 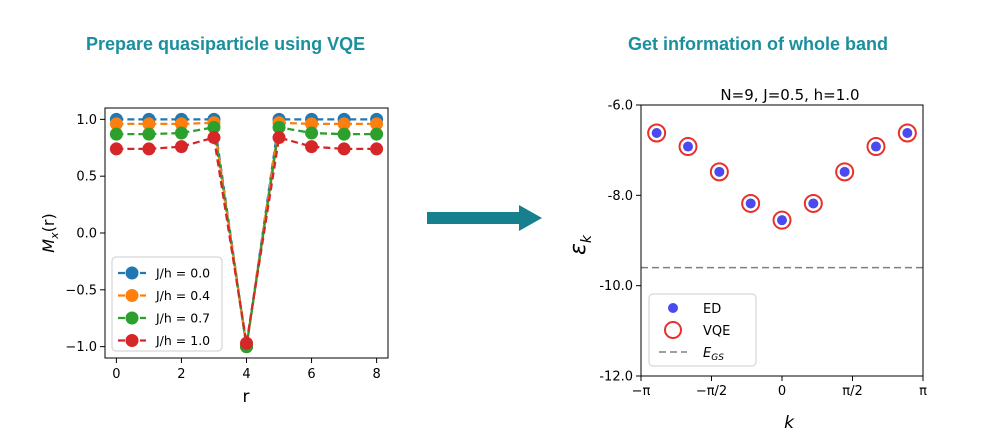 I want to click on right-points-layer, so click(x=782, y=176).